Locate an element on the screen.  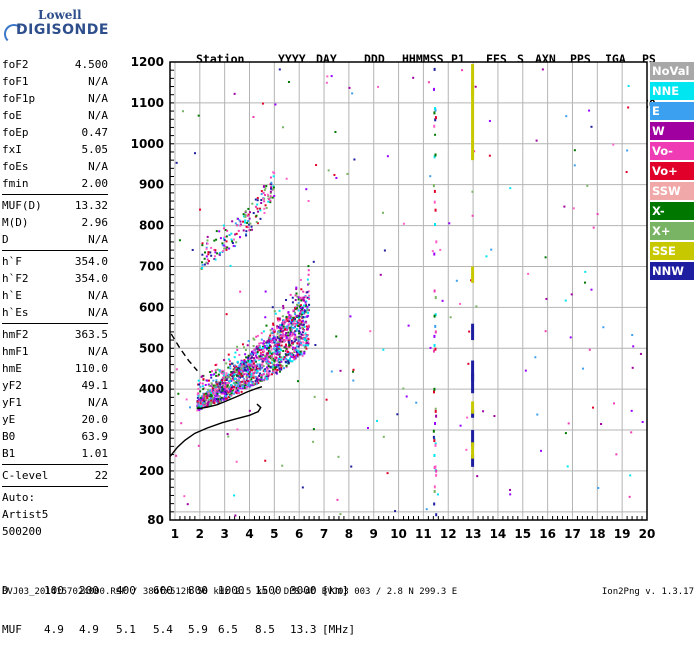
param-name: foF1 is located at coordinates (15, 81).